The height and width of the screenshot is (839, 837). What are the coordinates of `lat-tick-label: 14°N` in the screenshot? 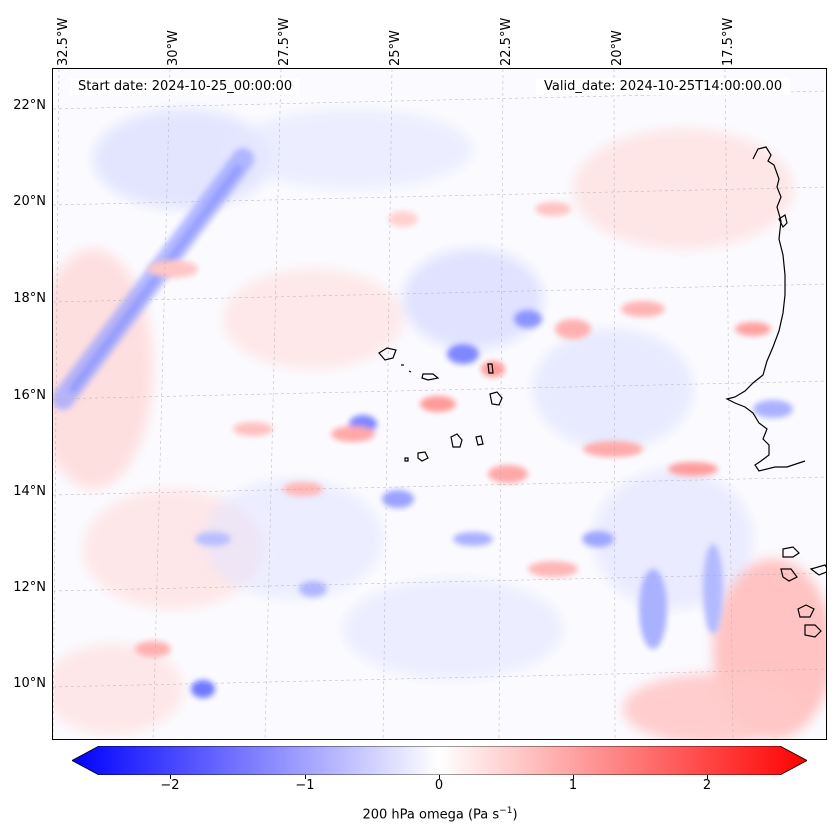 It's located at (29, 491).